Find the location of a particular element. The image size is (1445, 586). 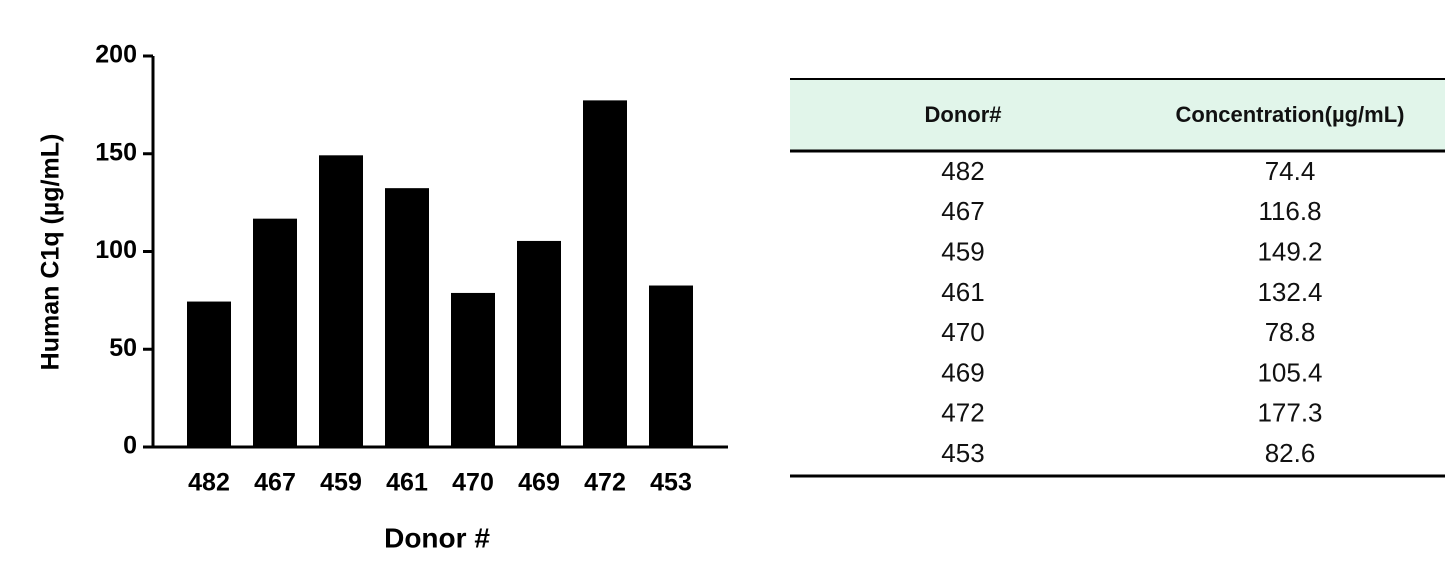

x-tick-label: 470 is located at coordinates (473, 483).